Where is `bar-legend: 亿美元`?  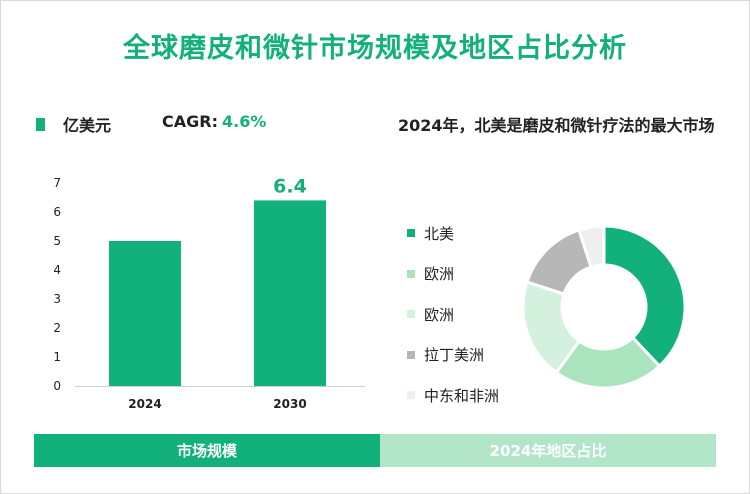
bar-legend: 亿美元 is located at coordinates (73, 124).